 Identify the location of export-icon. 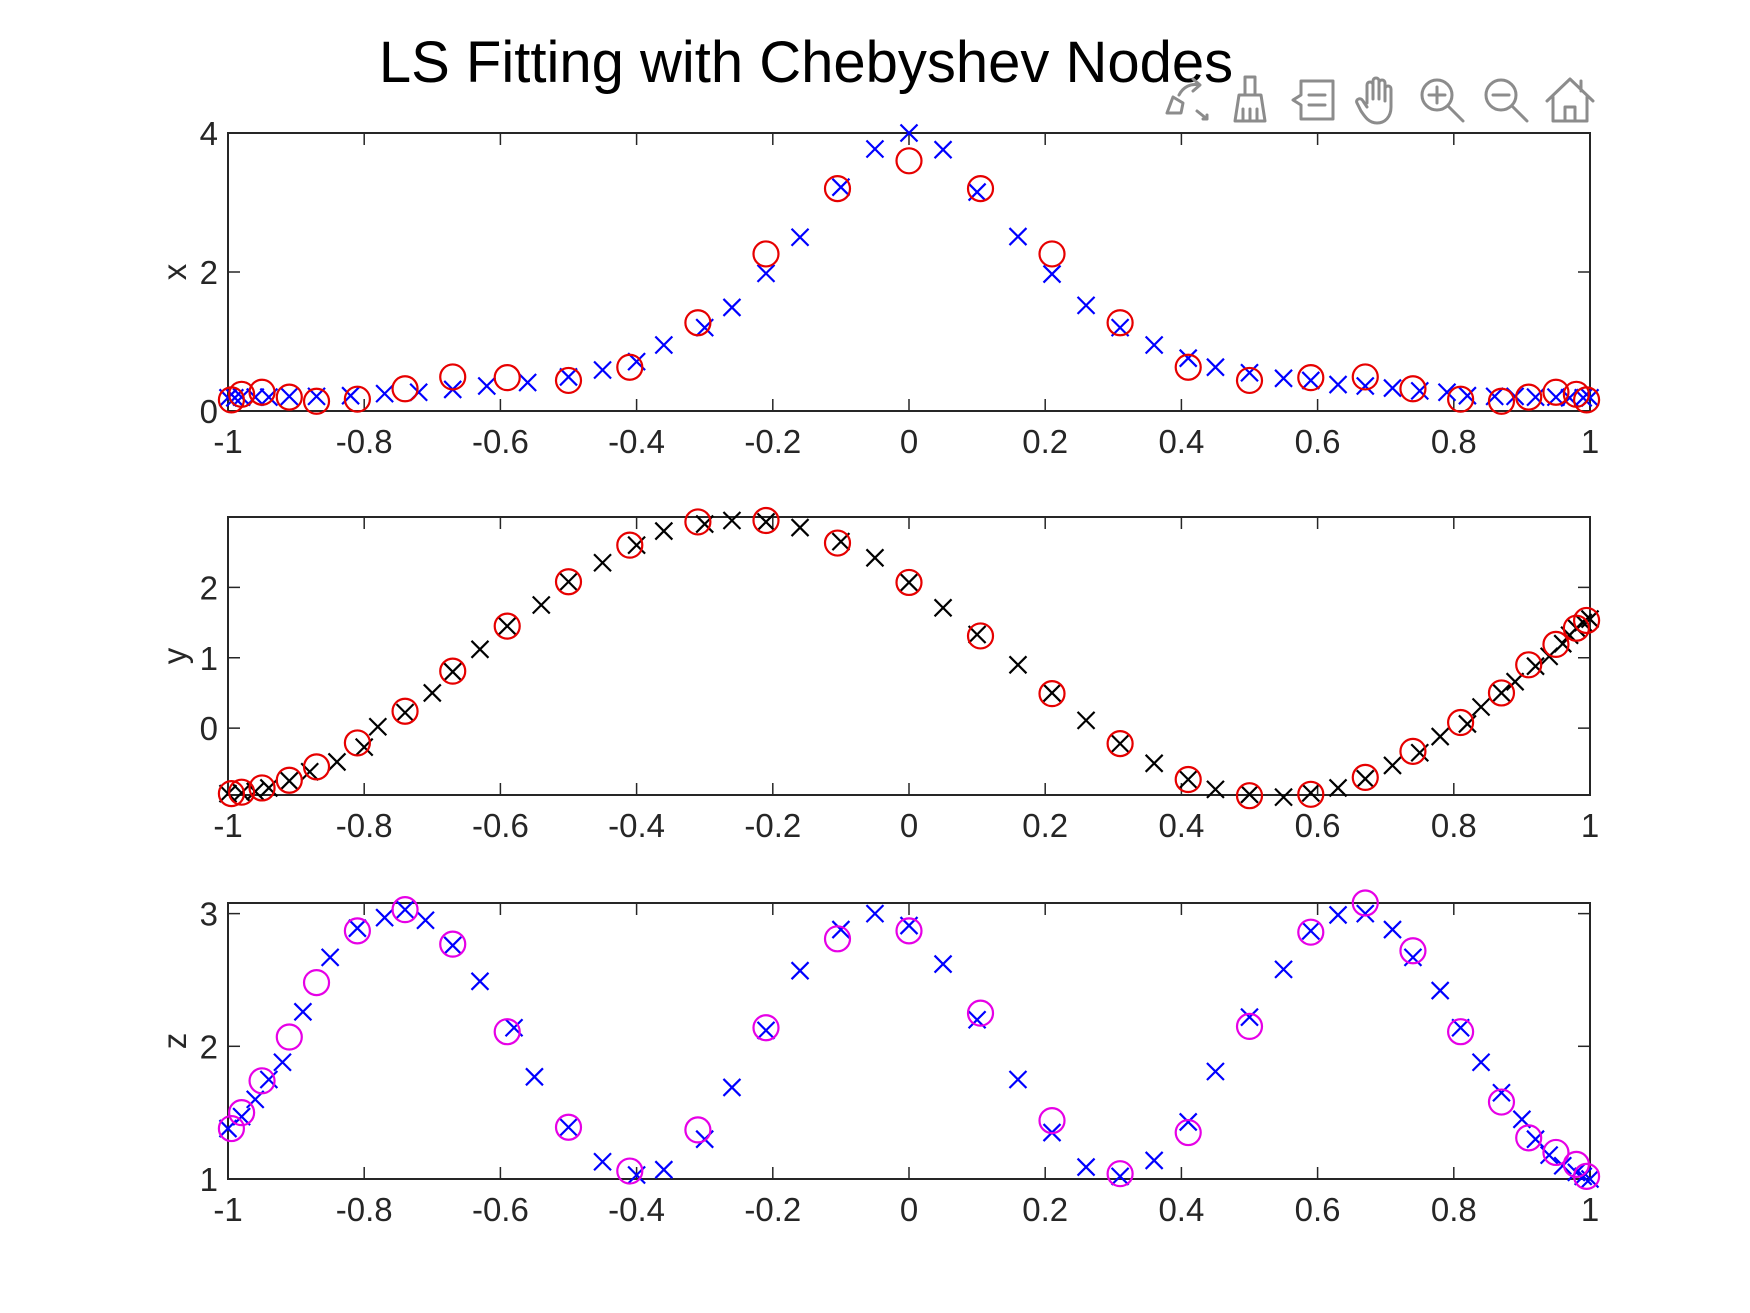
(1187, 99).